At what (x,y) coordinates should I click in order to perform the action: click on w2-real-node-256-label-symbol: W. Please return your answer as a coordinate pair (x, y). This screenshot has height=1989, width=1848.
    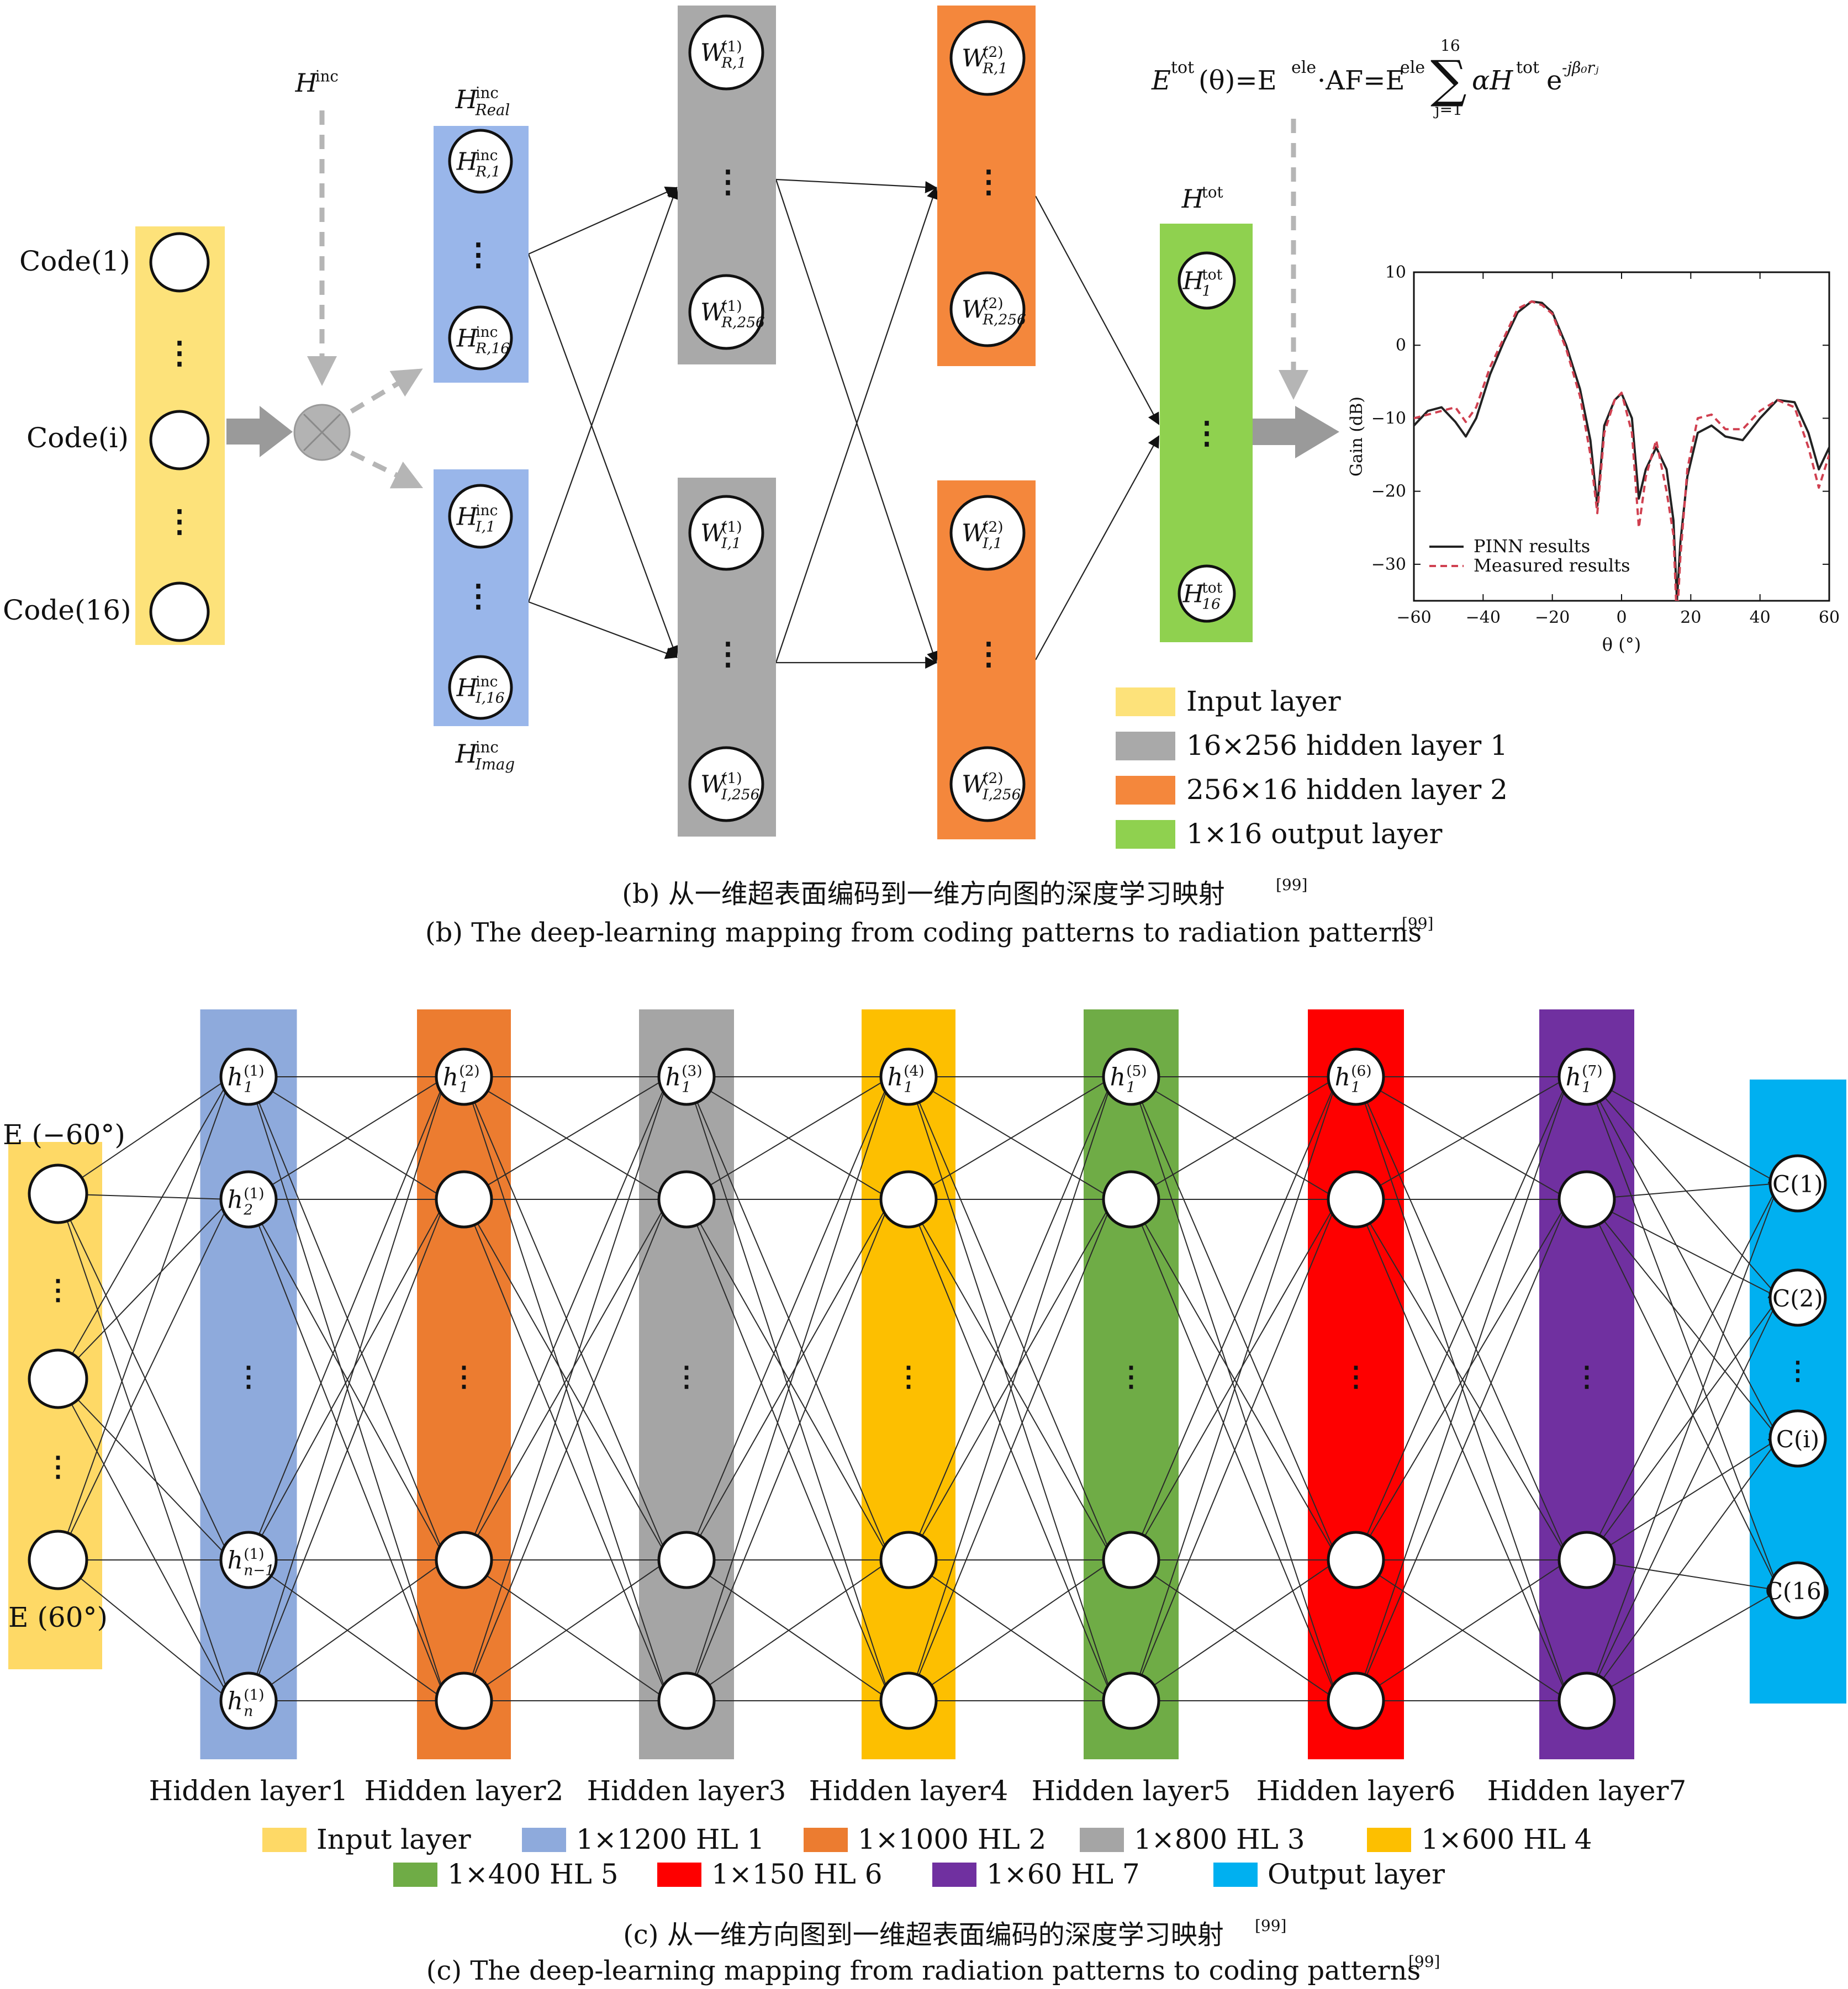
    Looking at the image, I should click on (975, 309).